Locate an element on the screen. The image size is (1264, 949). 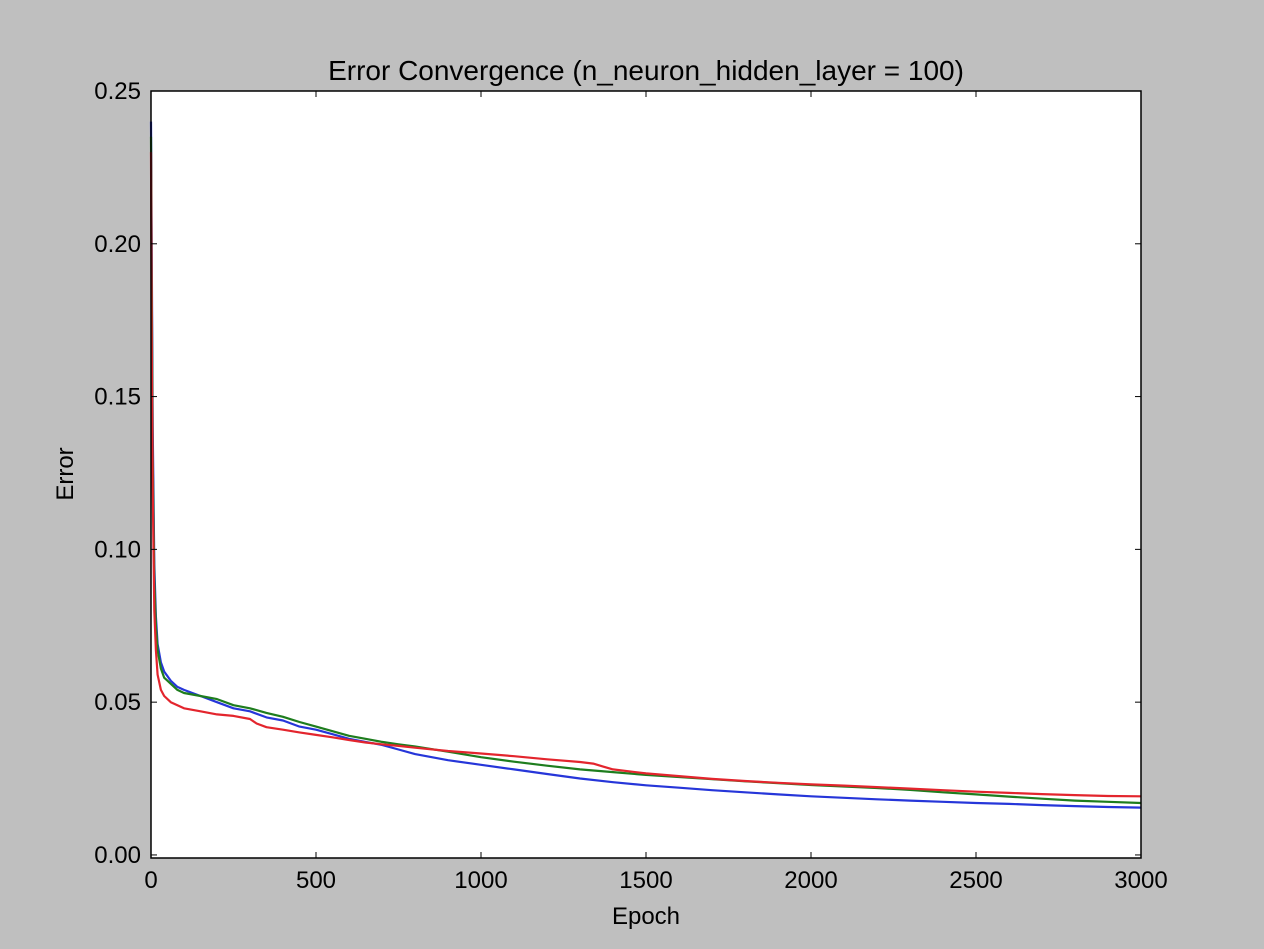
x-tick-label: 500 is located at coordinates (316, 880).